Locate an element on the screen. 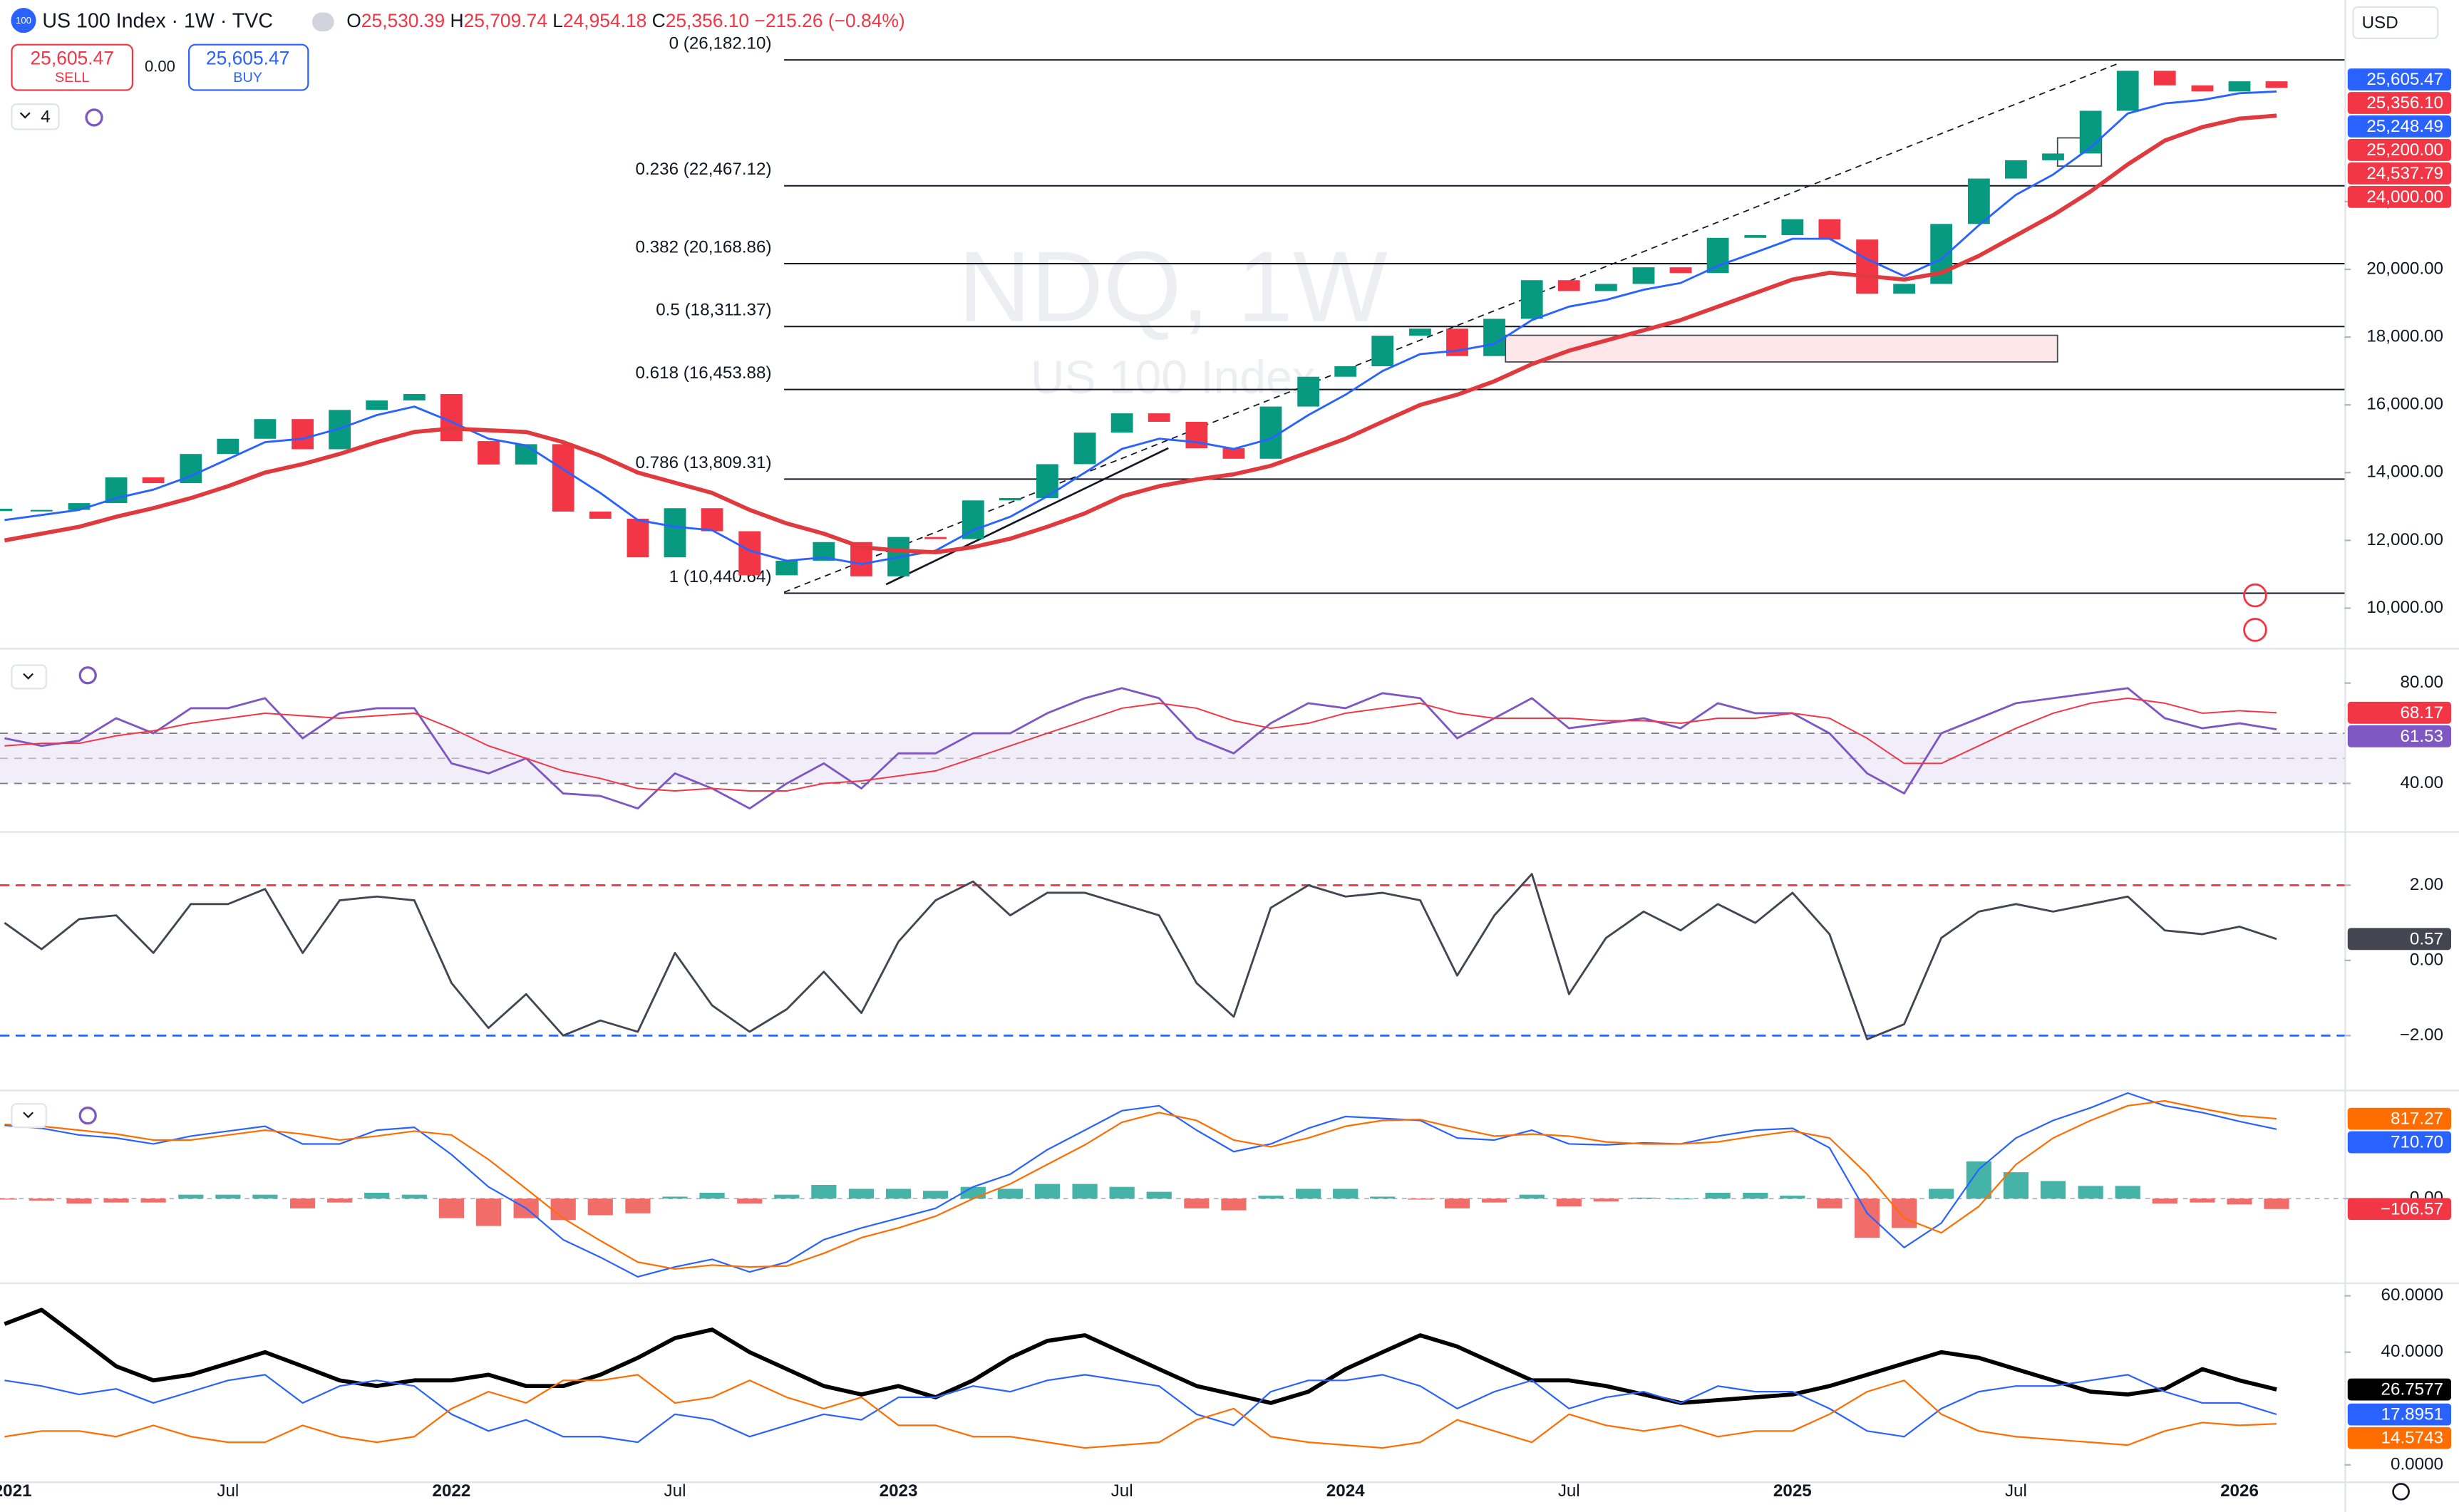 This screenshot has width=2459, height=1512. fib-label: 0 (26,182.10) is located at coordinates (720, 43).